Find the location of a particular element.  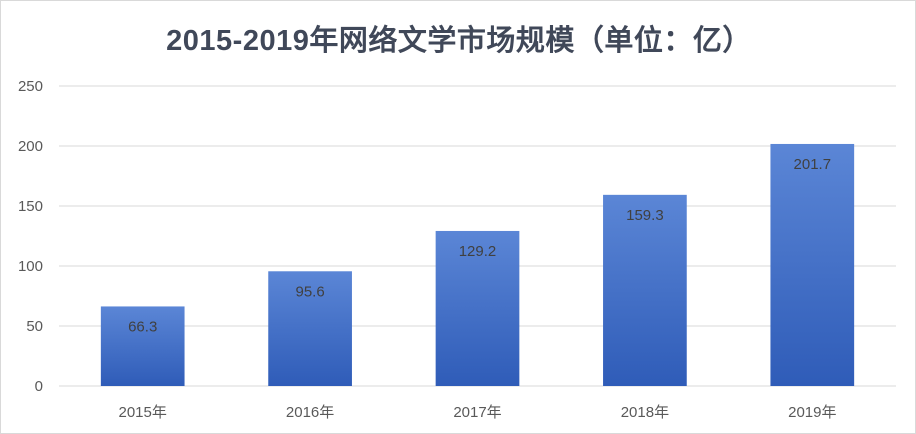

bar-2015年 is located at coordinates (142, 346).